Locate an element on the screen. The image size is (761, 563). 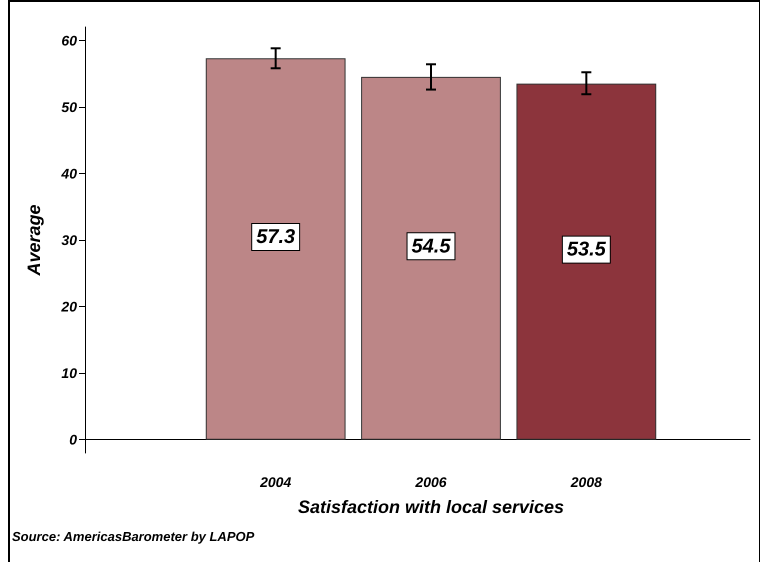
y-tick-label: 0 is located at coordinates (73, 440).